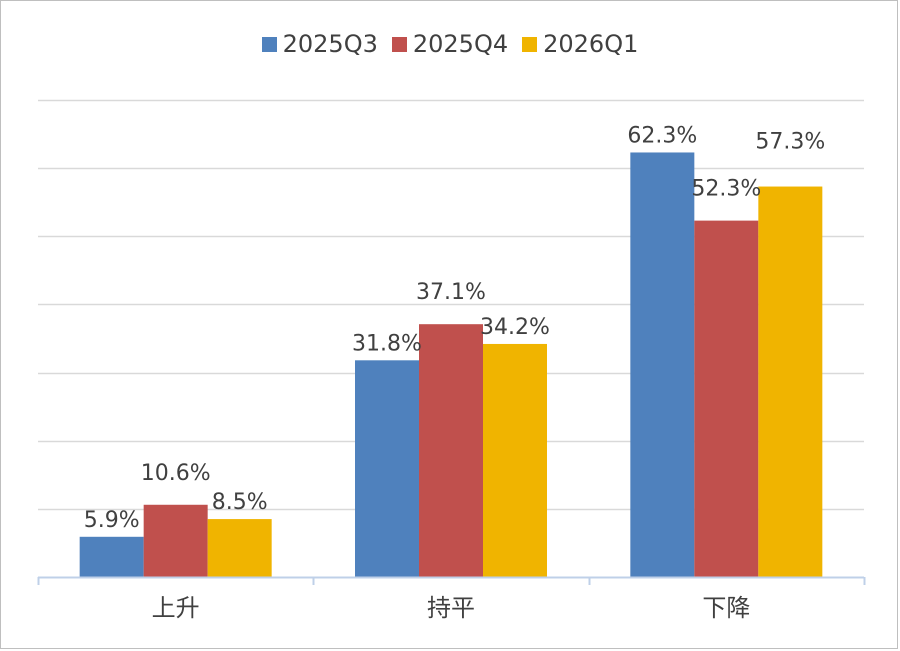 The width and height of the screenshot is (900, 651). Describe the element at coordinates (176, 473) in the screenshot. I see `data-label: 10.6%` at that location.